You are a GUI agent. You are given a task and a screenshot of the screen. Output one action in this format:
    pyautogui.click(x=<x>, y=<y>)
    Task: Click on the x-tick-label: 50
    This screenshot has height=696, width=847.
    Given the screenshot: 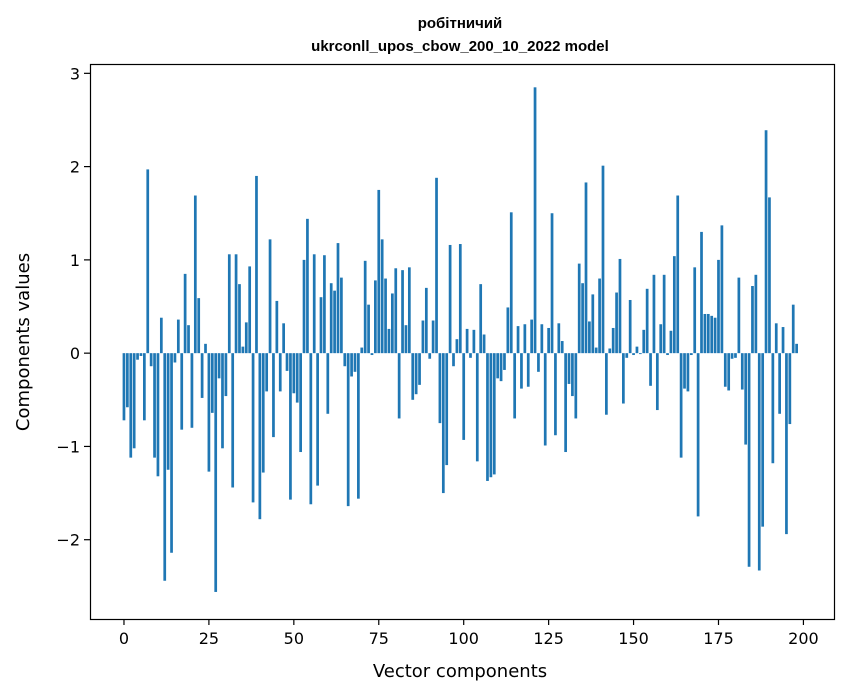 What is the action you would take?
    pyautogui.click(x=294, y=638)
    